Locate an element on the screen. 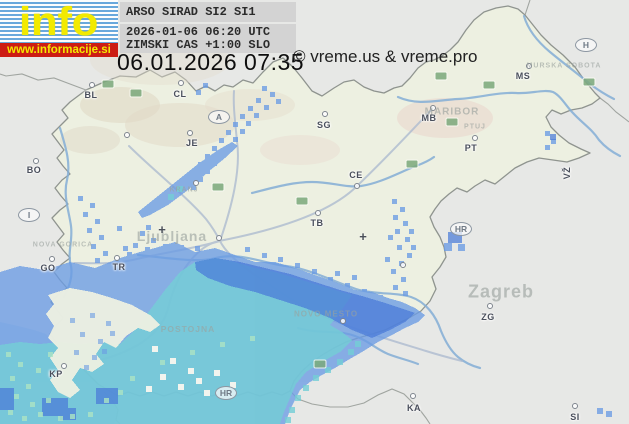 The height and width of the screenshot is (424, 629). informacije-link-bar: www.informacije.si is located at coordinates (59, 50).